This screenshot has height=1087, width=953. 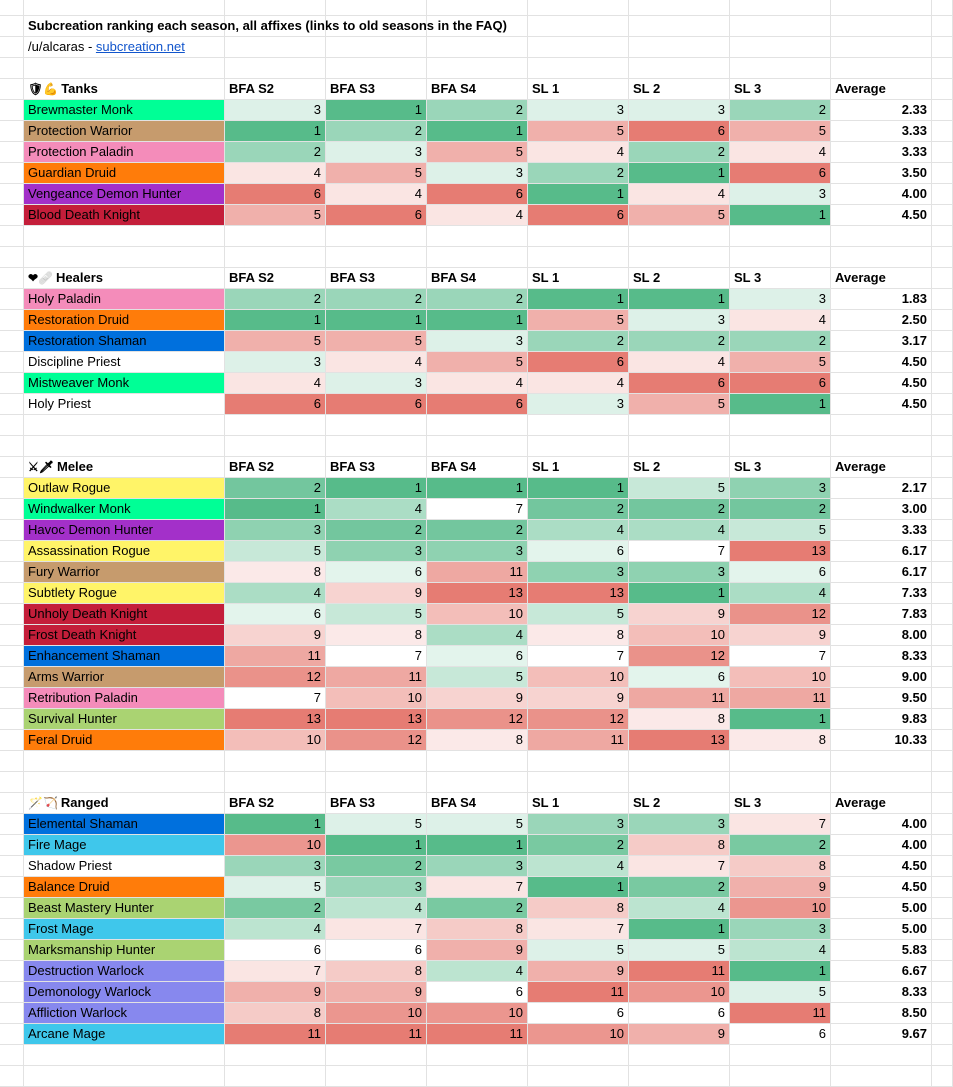 I want to click on spec-name: Affliction Warlock, so click(x=124, y=1013).